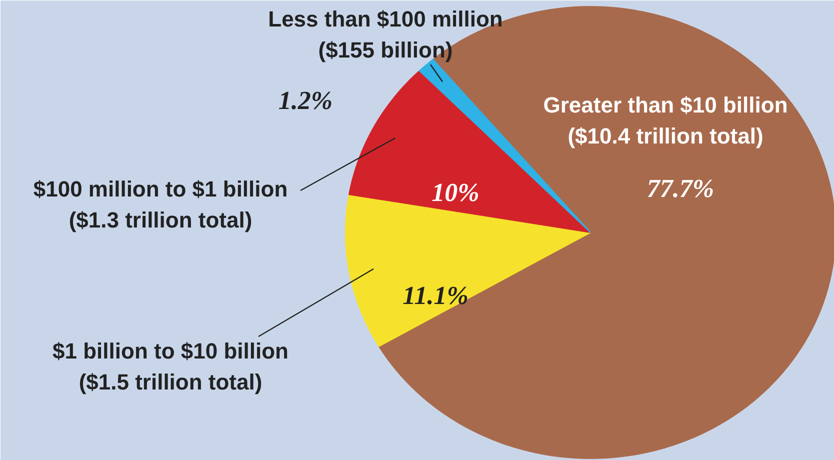 Image resolution: width=834 pixels, height=460 pixels. Describe the element at coordinates (665, 120) in the screenshot. I see `slice-label: Greater than $10 billion ($10.4 trillion total)` at that location.